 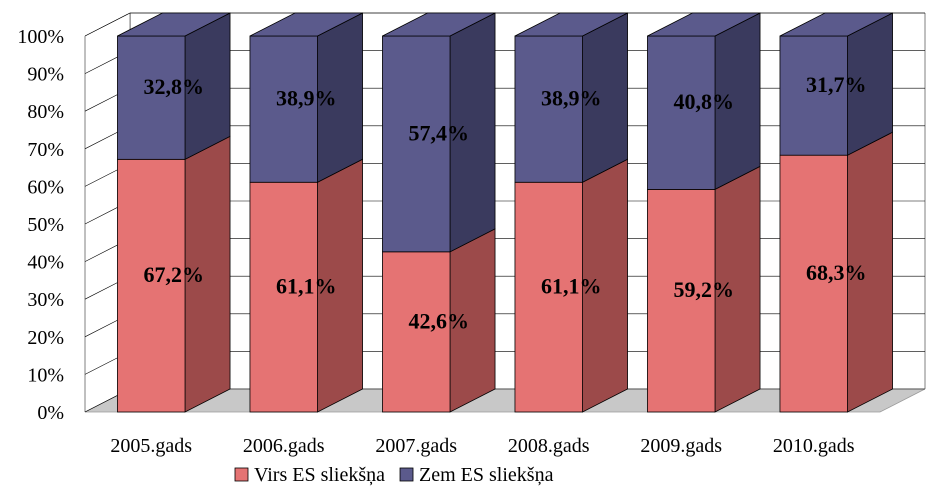 What do you see at coordinates (40, 37) in the screenshot?
I see `y-tick-label: 100%` at bounding box center [40, 37].